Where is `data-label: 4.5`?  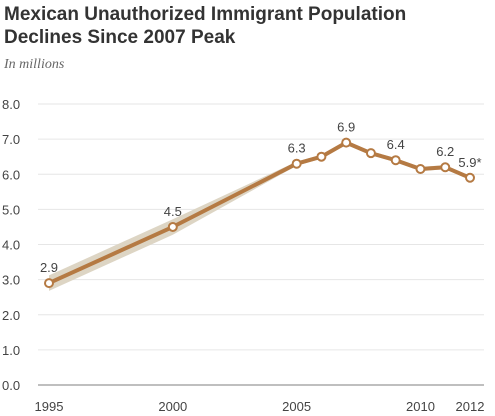
data-label: 4.5 is located at coordinates (173, 211).